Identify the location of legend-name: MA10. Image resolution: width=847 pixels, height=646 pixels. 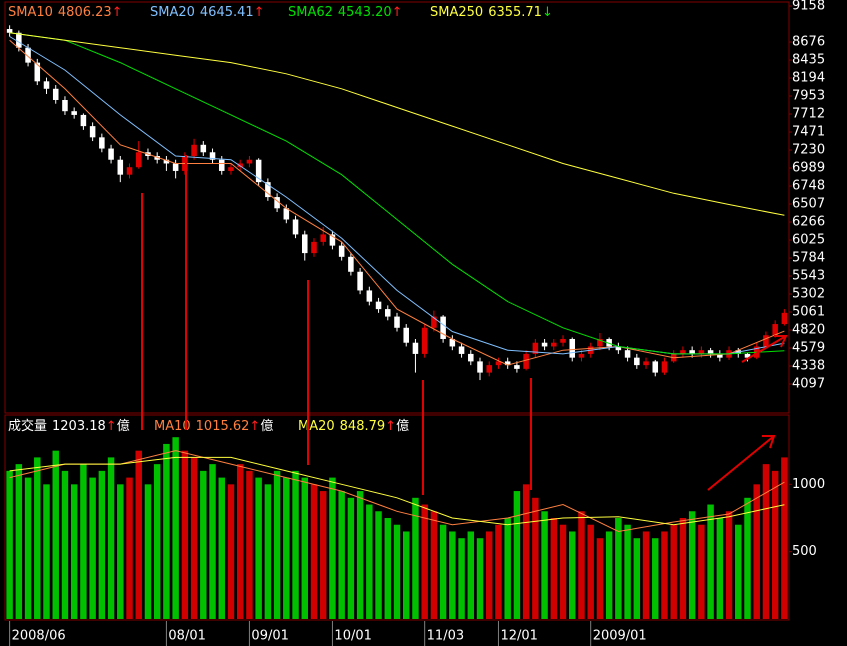
(172, 426).